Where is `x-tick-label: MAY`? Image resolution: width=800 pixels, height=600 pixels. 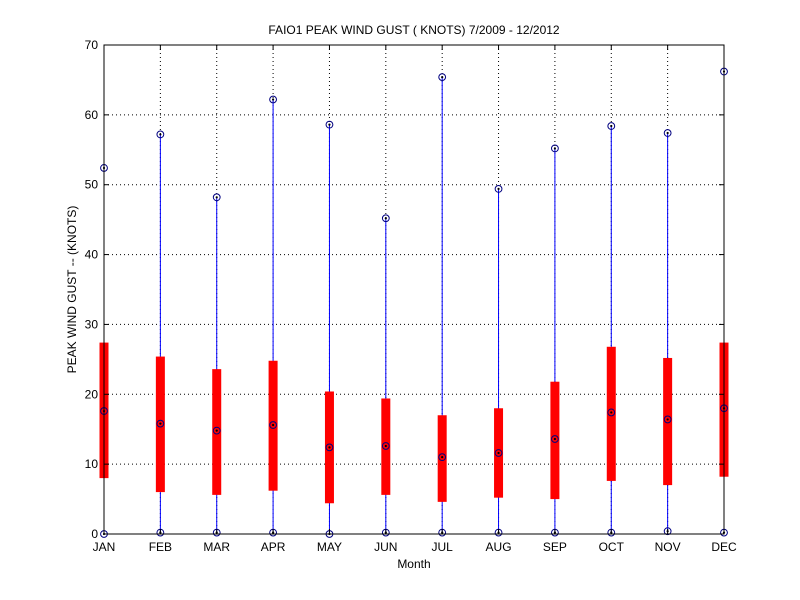
x-tick-label: MAY is located at coordinates (329, 547).